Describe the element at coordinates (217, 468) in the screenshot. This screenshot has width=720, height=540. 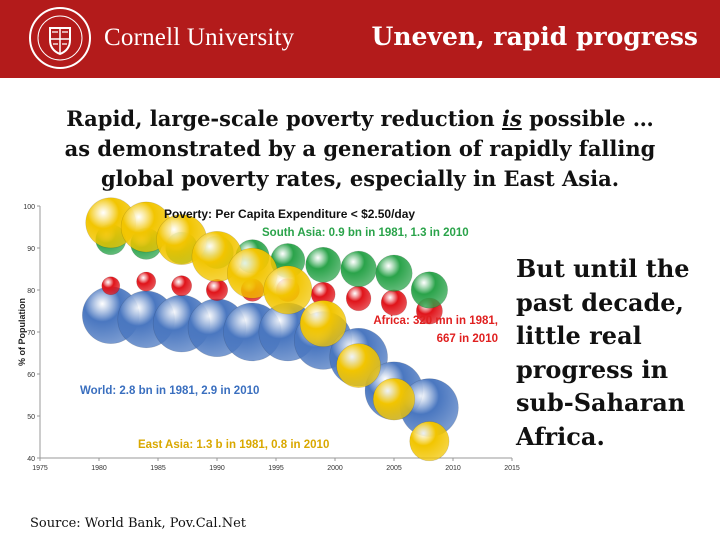
I see `x-tick-label: 1990` at that location.